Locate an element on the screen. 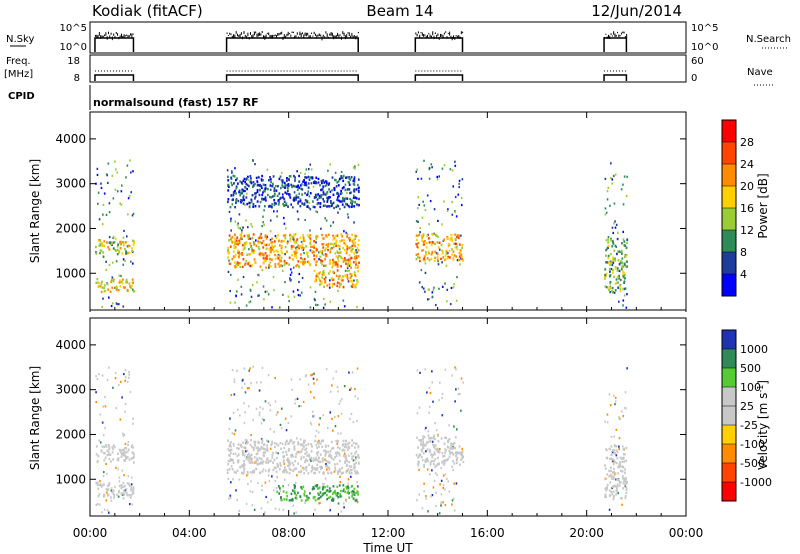  velocity-colorbar-tick-label: 500 is located at coordinates (750, 368).